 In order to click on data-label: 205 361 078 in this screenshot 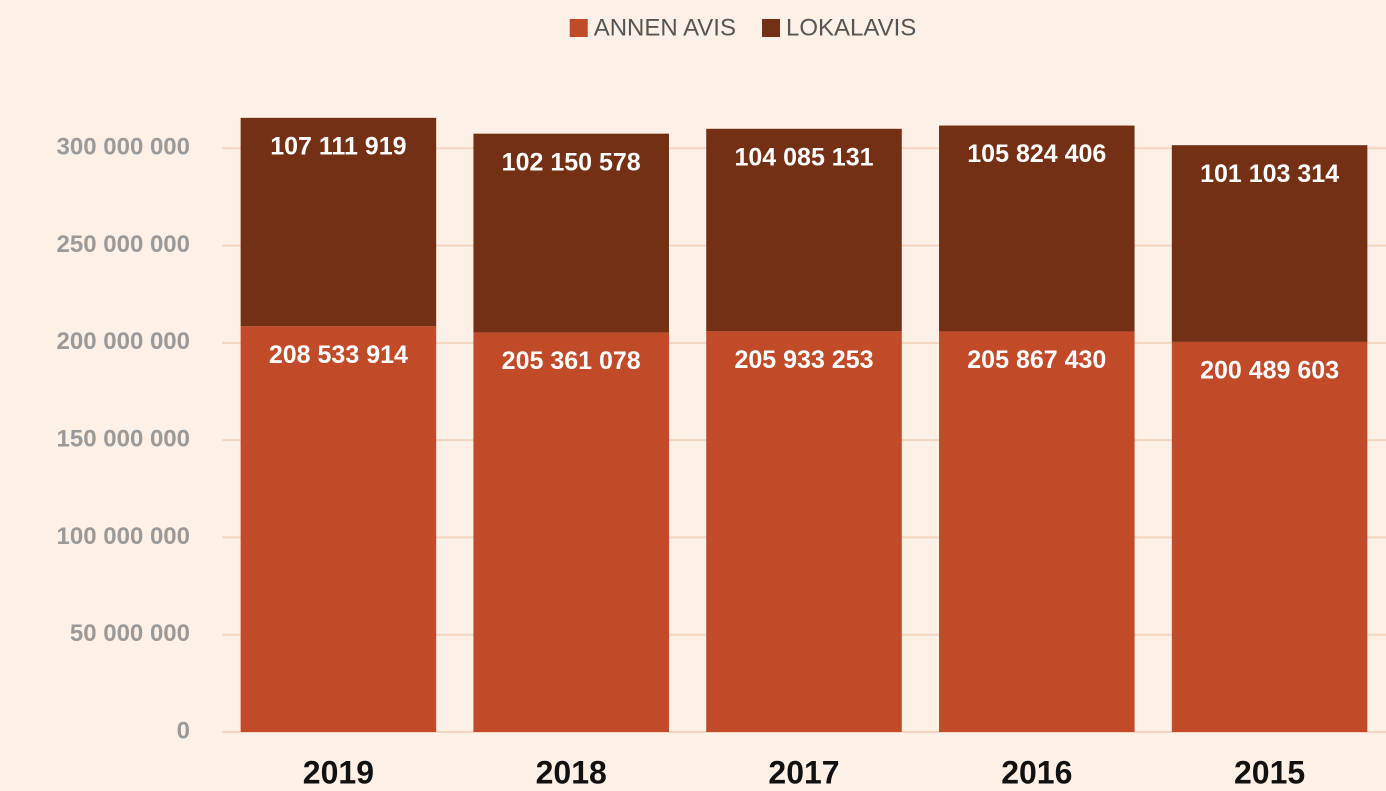, I will do `click(571, 361)`.